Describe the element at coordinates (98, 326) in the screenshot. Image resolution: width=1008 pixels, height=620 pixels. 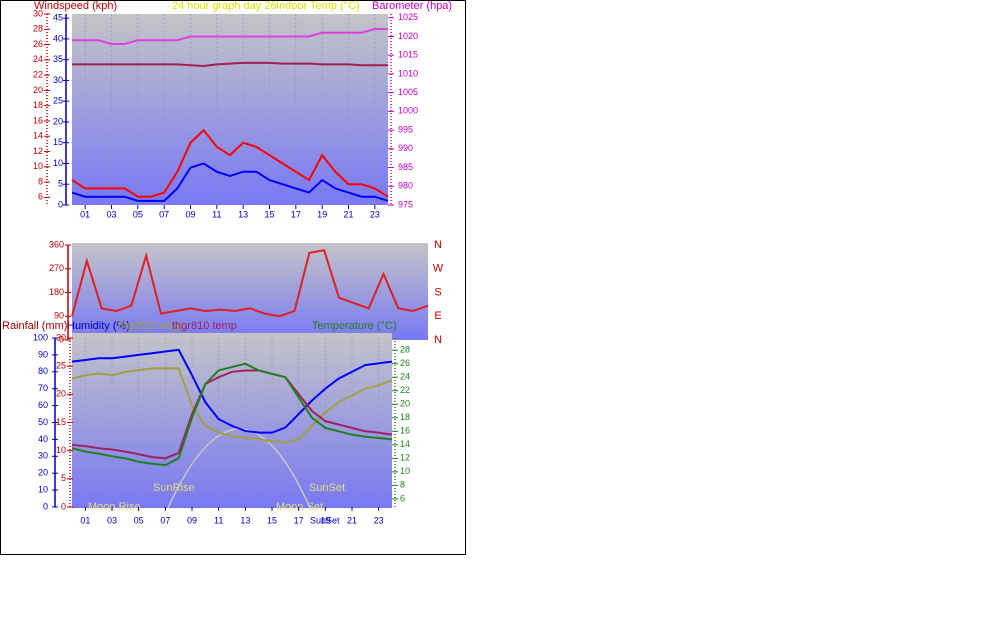
I see `axis-label: Humidity (%)` at that location.